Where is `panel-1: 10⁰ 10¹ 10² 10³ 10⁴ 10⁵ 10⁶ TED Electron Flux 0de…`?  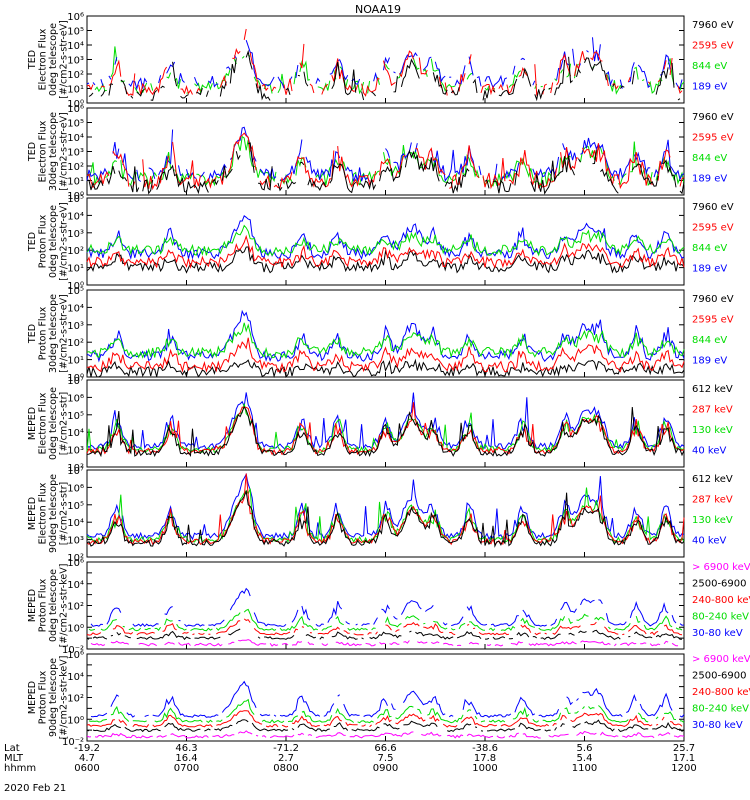
panel-1: 10⁰ 10¹ 10² 10³ 10⁴ 10⁵ 10⁶ TED Electron Flux 0de… is located at coordinates (380, 61).